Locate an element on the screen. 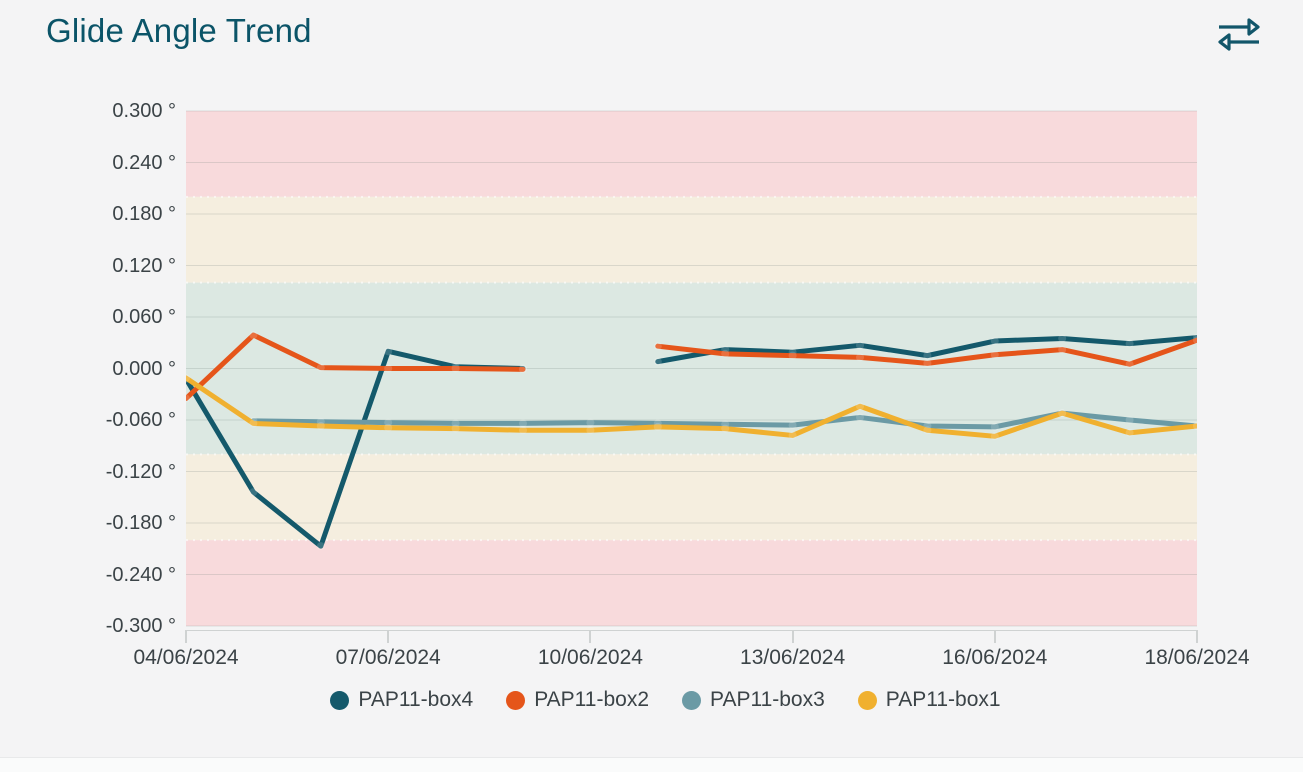 The image size is (1303, 772). y-tick-label: -0.180 ° is located at coordinates (140, 523).